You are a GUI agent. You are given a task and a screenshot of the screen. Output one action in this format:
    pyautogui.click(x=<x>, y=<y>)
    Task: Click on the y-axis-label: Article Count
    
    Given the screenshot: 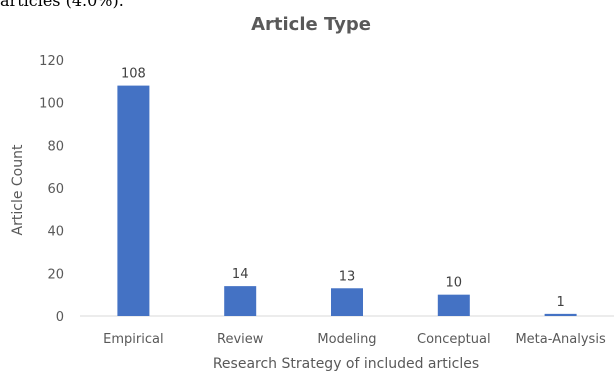 What is the action you would take?
    pyautogui.click(x=18, y=189)
    